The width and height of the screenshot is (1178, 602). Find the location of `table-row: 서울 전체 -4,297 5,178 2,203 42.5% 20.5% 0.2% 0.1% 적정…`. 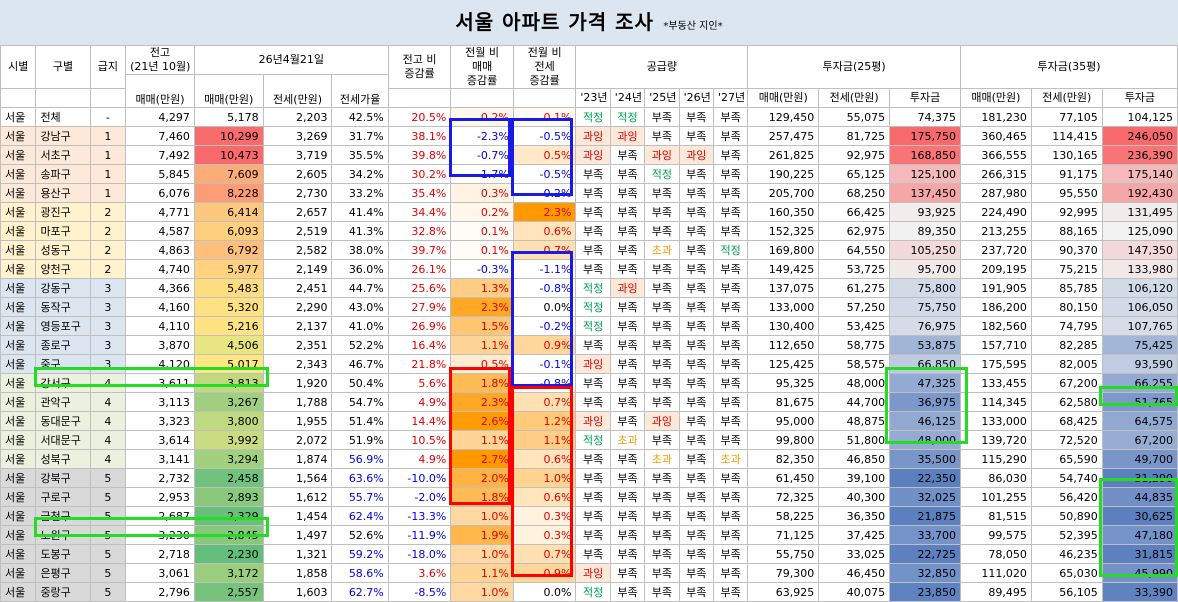

table-row: 서울 전체 -4,297 5,178 2,203 42.5% 20.5% 0.2% 0.1% 적정… is located at coordinates (589, 117).